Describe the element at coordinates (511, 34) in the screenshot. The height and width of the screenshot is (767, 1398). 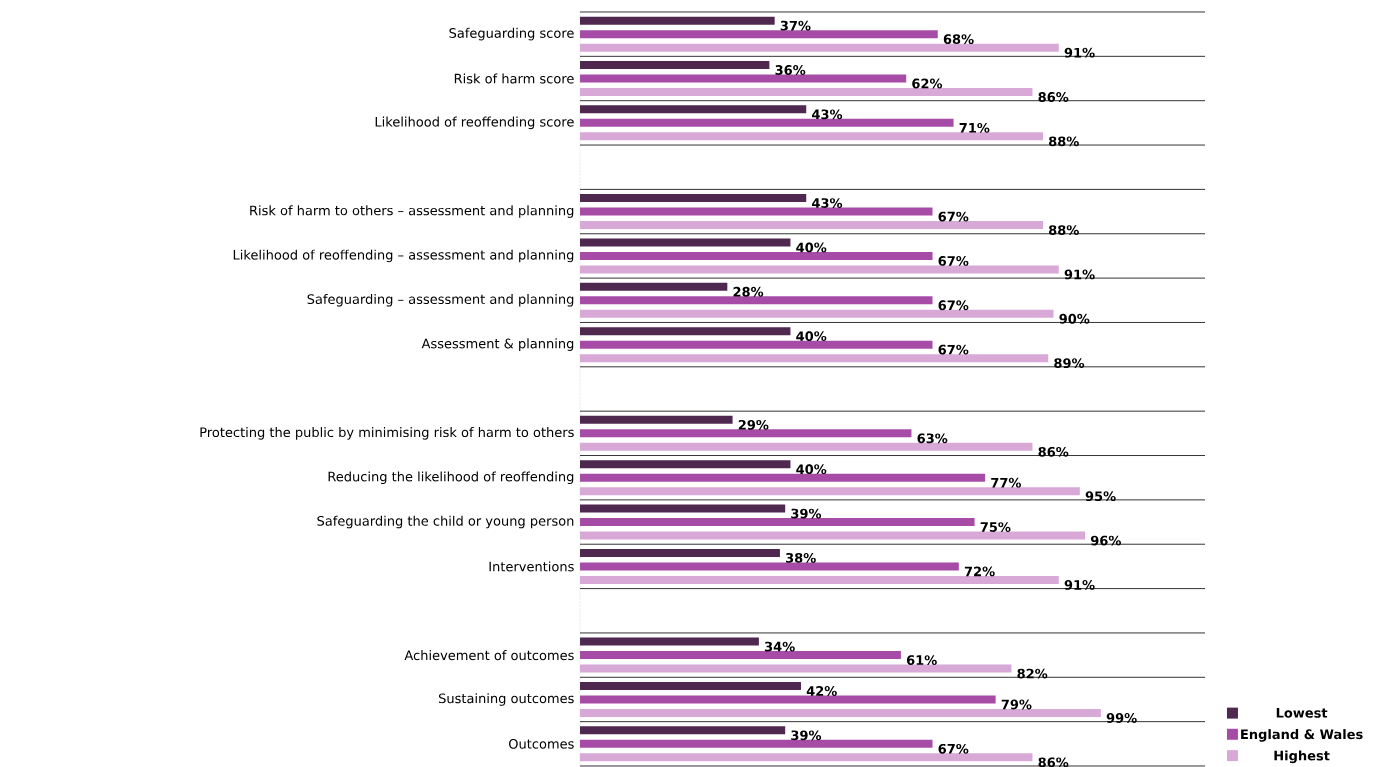
I see `y-tick-label: Safeguarding score` at that location.